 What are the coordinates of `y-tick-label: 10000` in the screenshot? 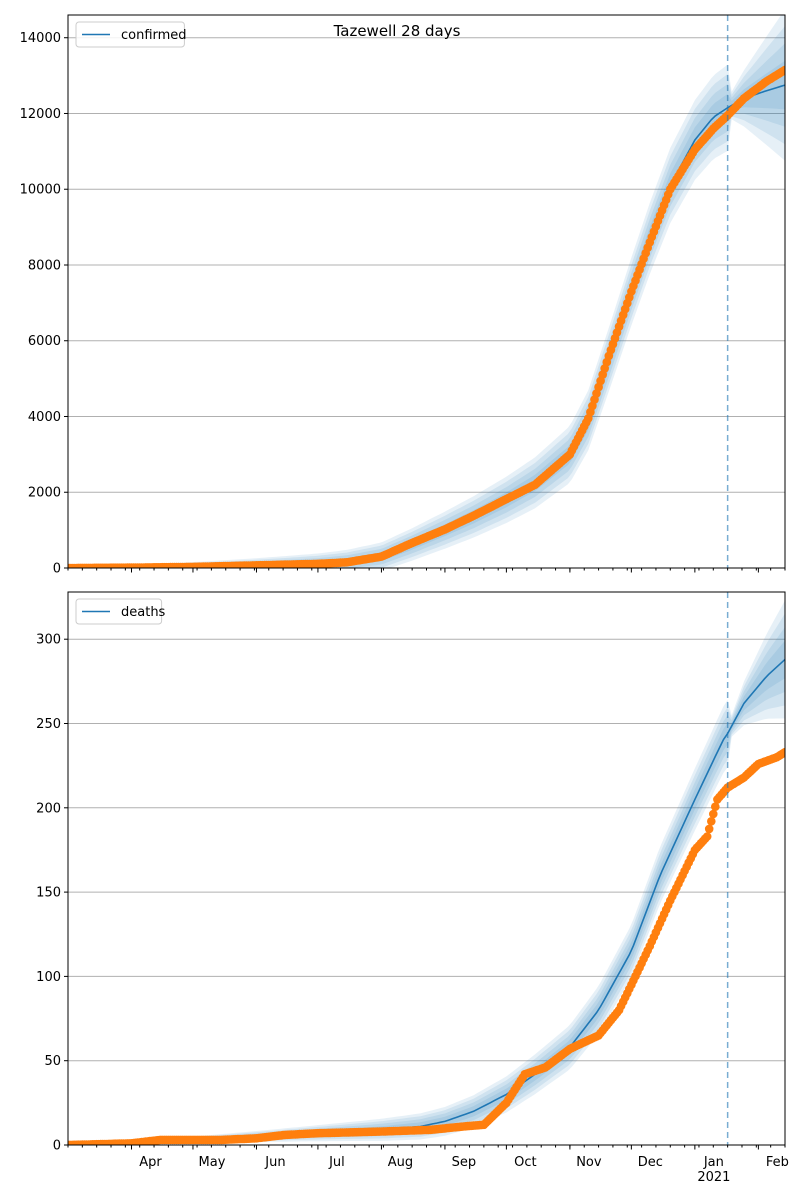 It's located at (40, 190).